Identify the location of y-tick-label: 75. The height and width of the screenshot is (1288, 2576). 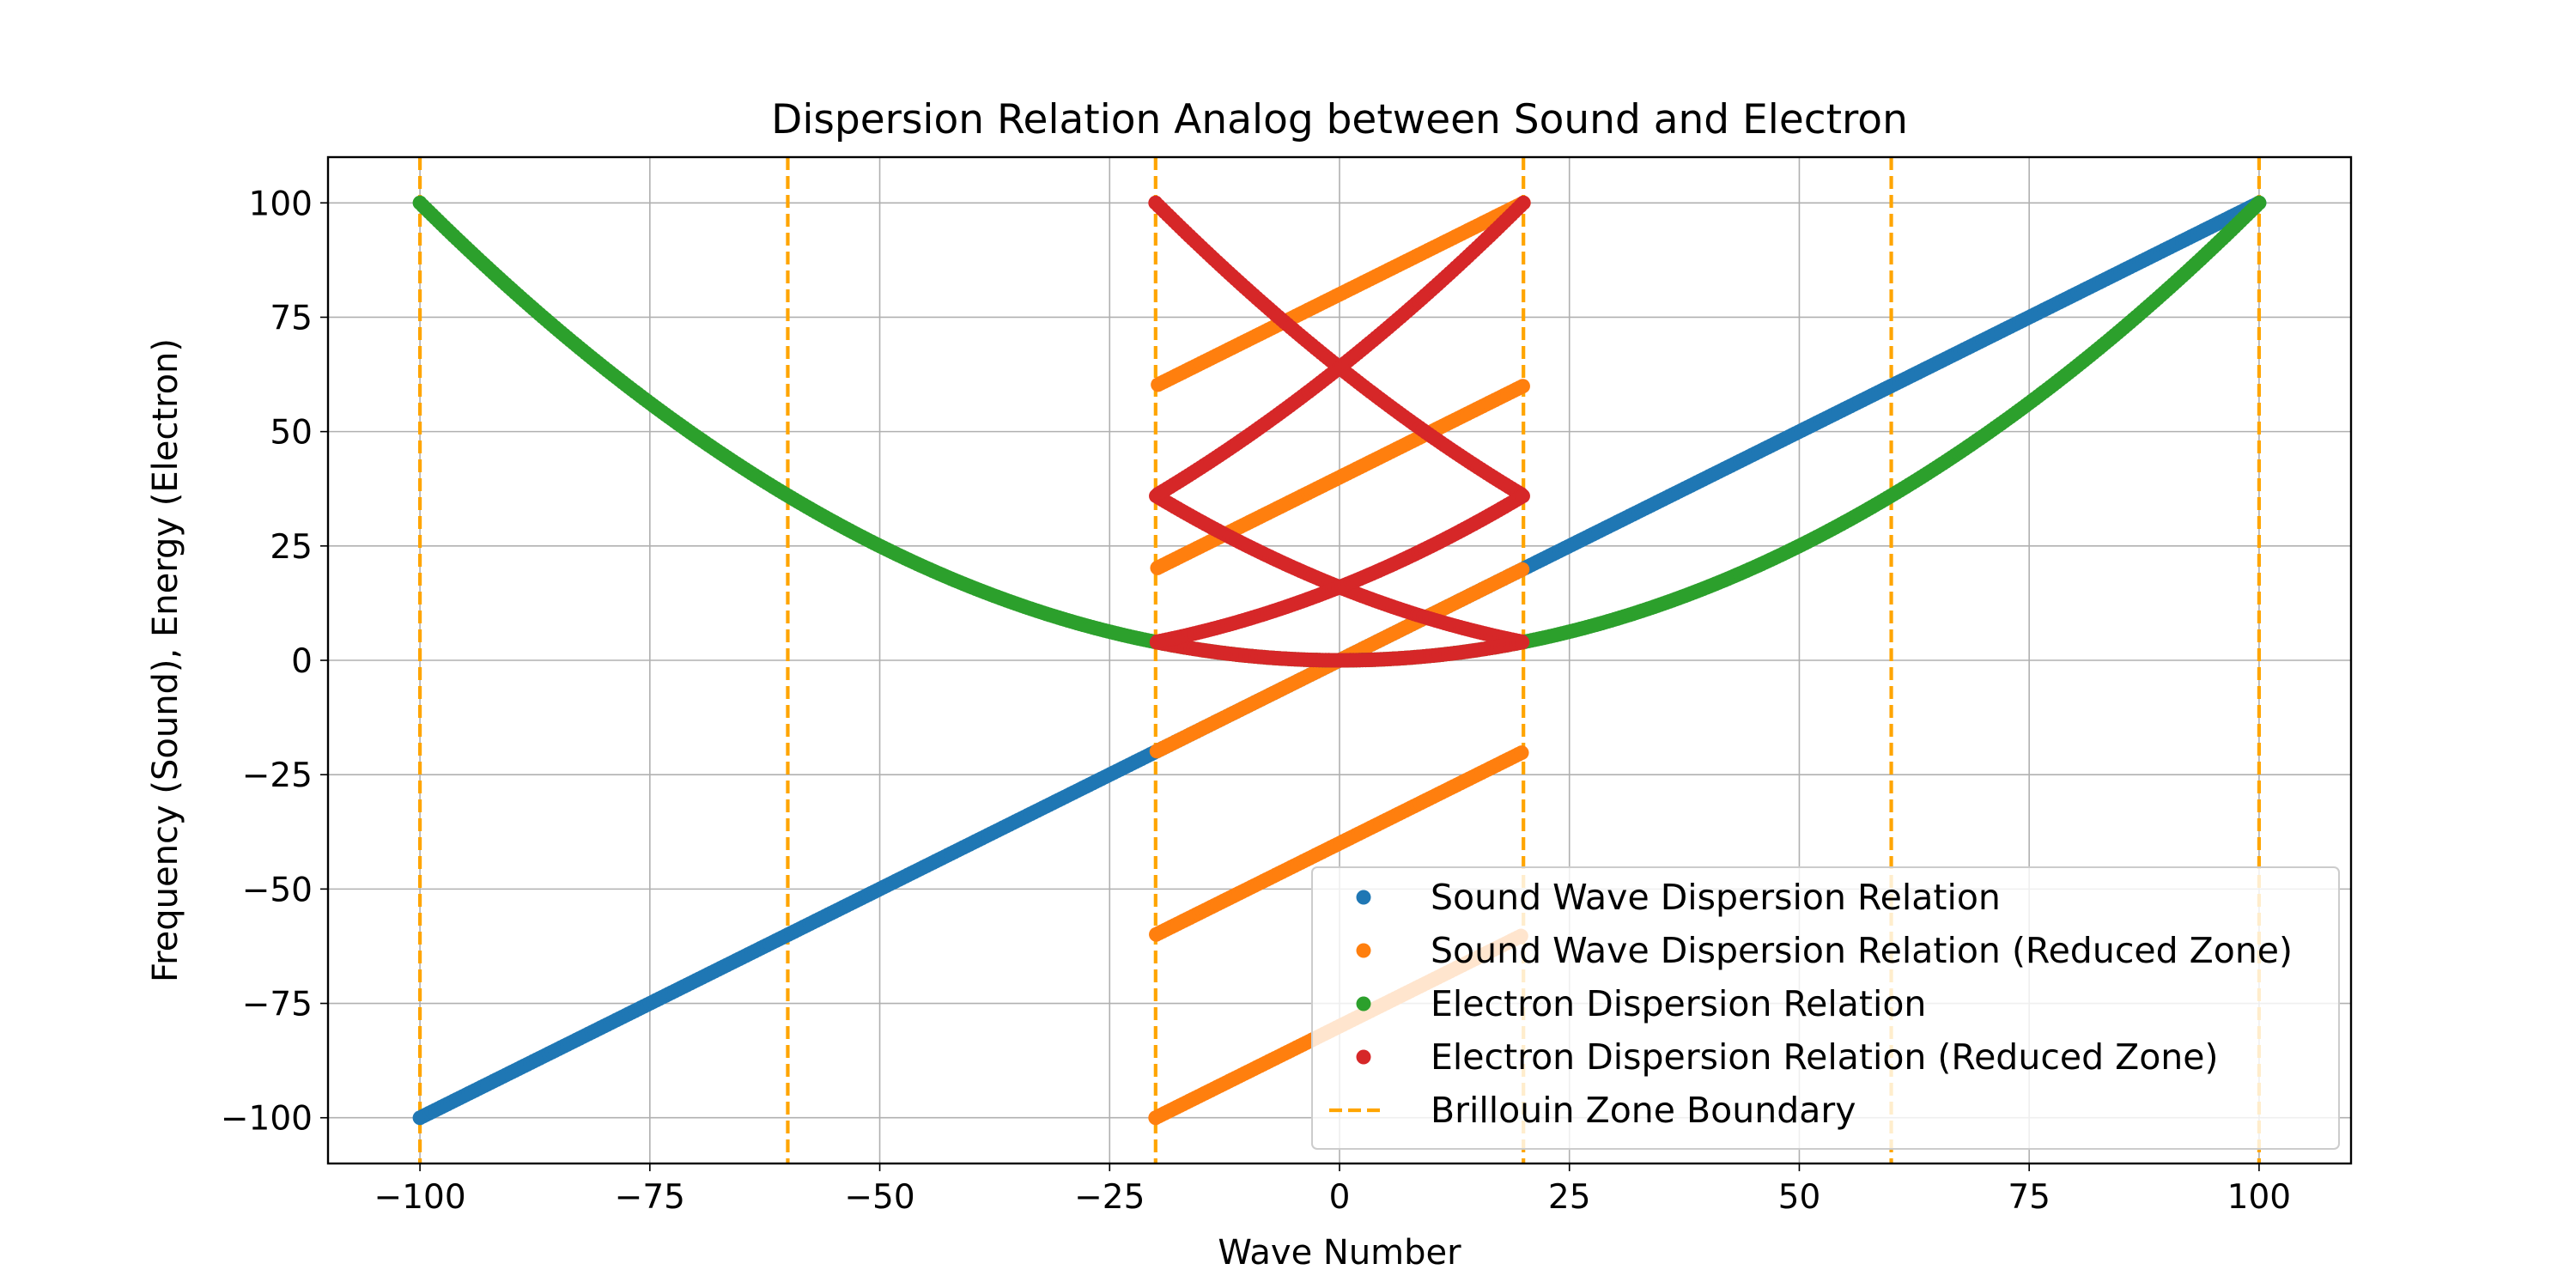
(291, 318).